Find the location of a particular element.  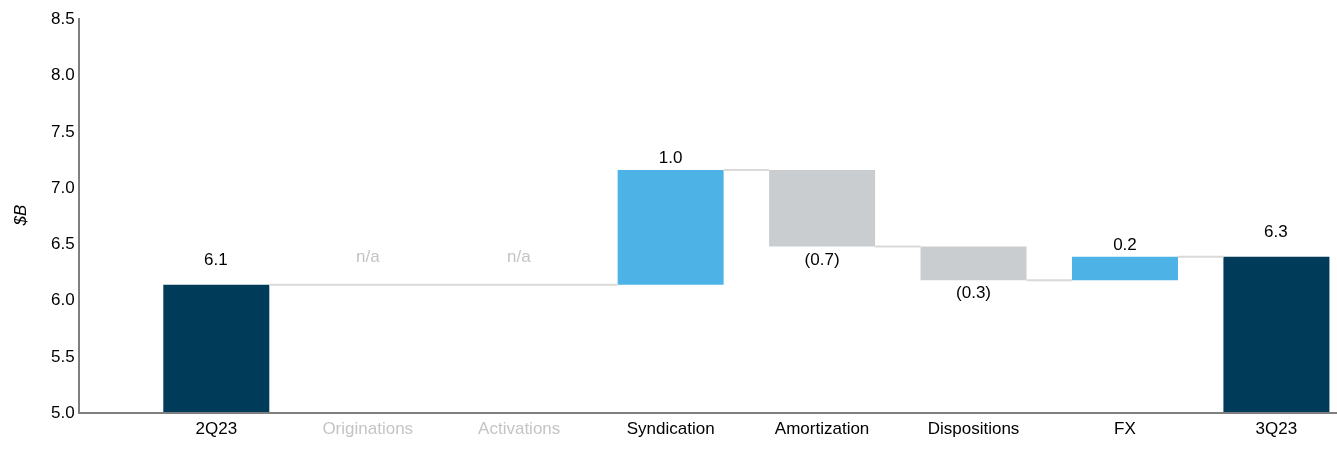

x-tick-label: FX is located at coordinates (1125, 429).